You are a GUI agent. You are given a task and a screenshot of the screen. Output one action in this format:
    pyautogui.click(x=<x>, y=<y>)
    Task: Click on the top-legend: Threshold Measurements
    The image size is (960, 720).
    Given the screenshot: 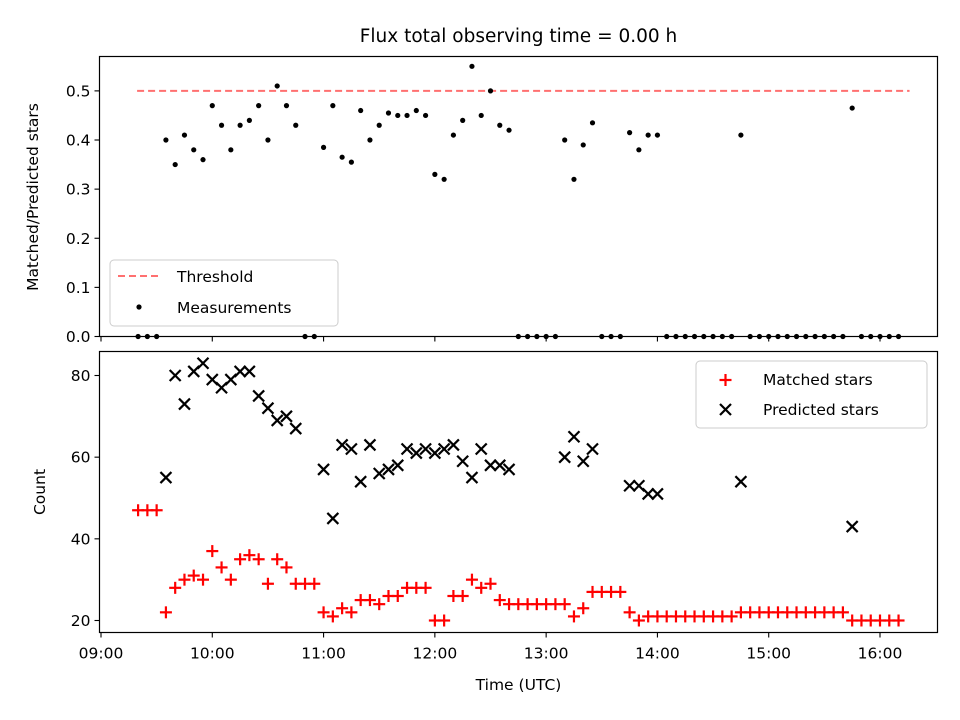 What is the action you would take?
    pyautogui.click(x=224, y=293)
    